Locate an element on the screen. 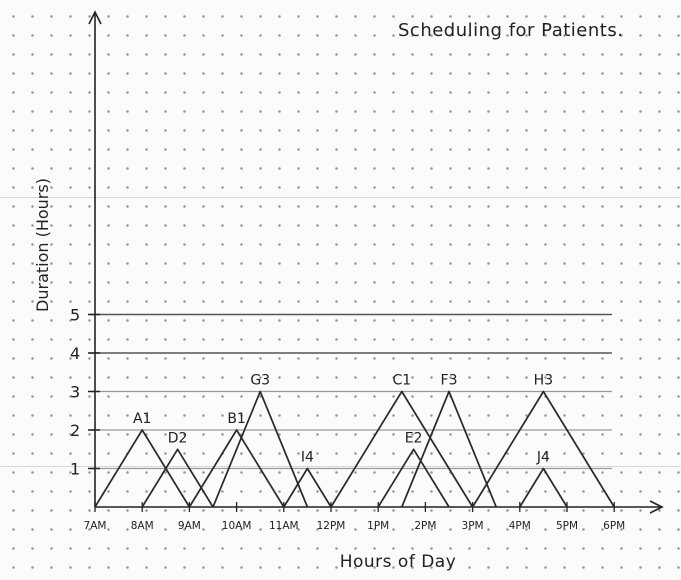 This screenshot has width=681, height=580. x-tick-label-9AM: 9AM is located at coordinates (189, 526).